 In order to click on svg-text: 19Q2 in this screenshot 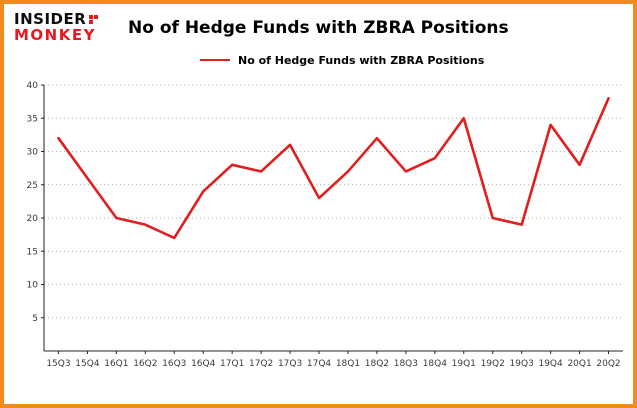, I will do `click(493, 364)`.